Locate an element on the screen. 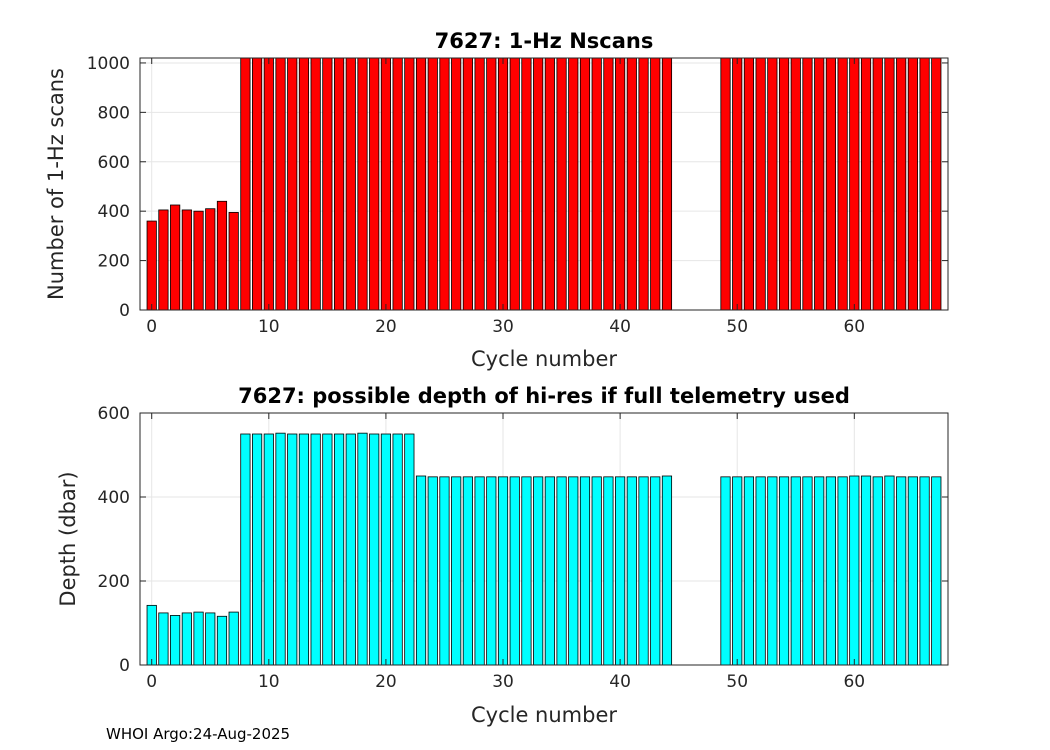 The width and height of the screenshot is (1050, 750). depth-x-tick-label: 60 is located at coordinates (854, 682).